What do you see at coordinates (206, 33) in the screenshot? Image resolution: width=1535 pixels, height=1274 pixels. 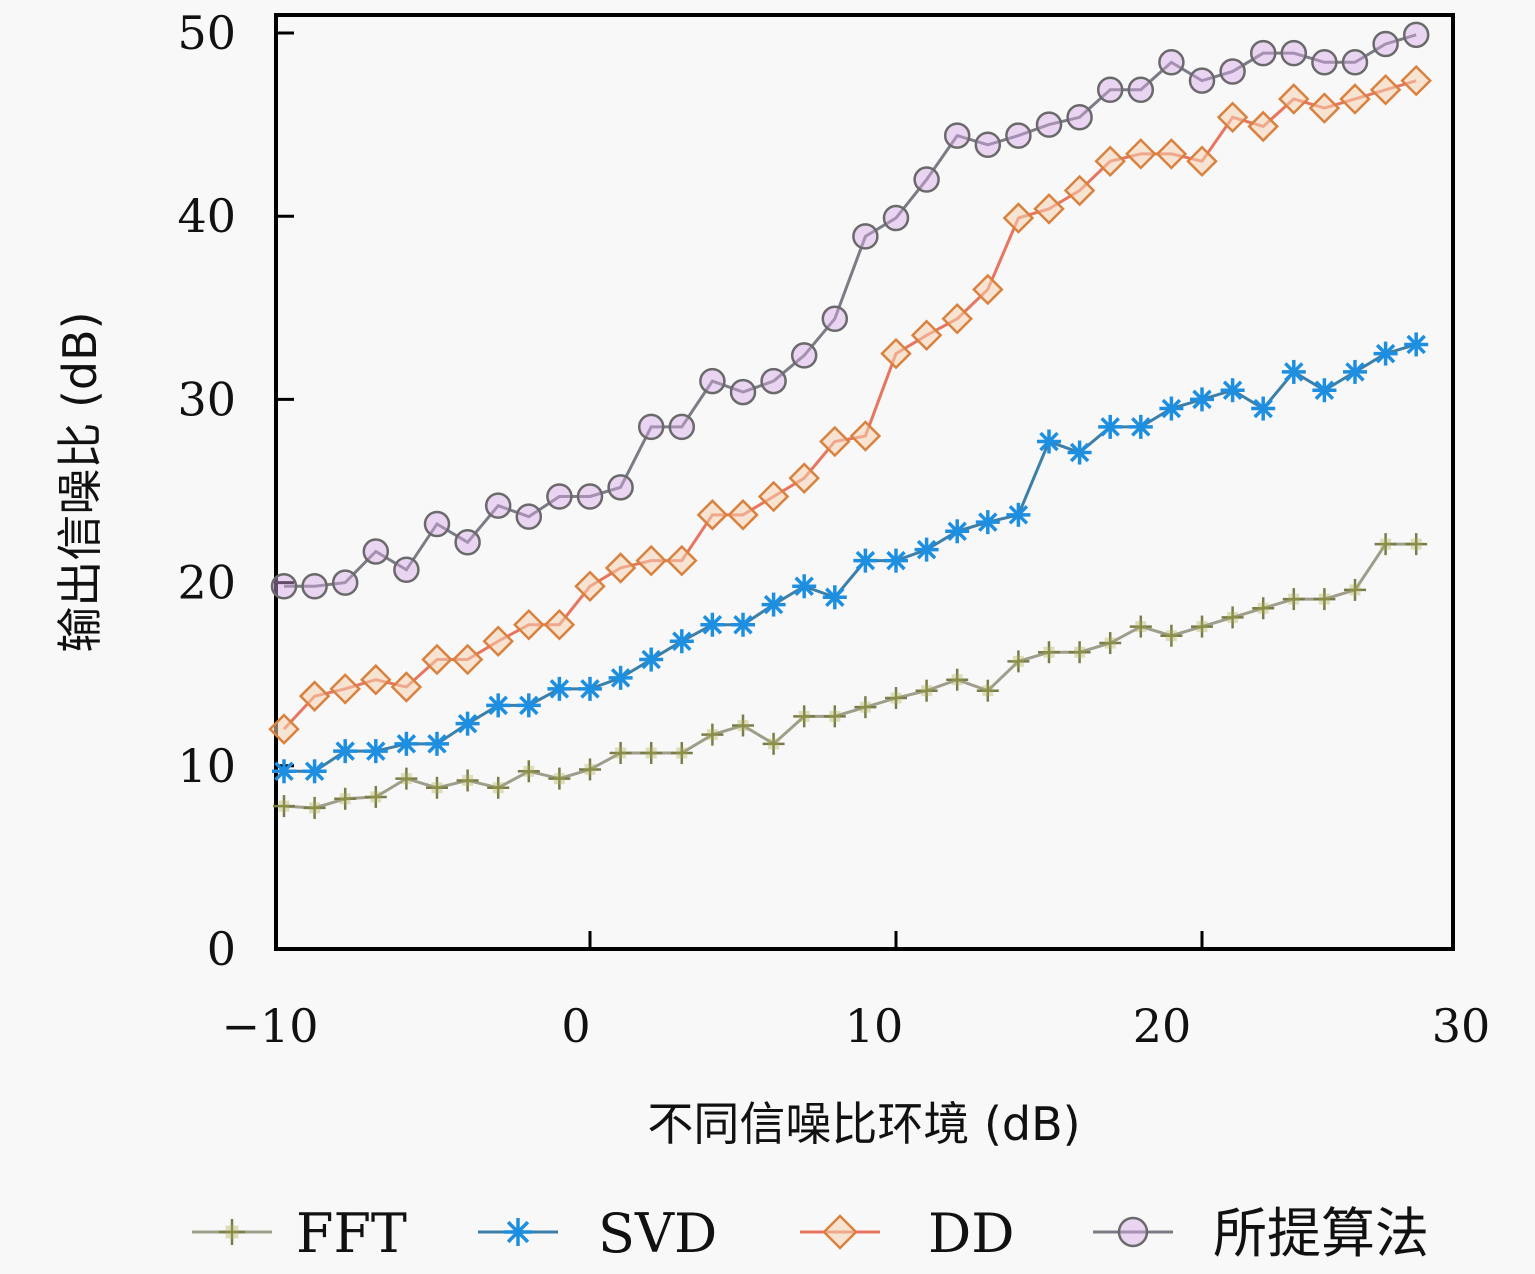 I see `y-tick-label: 50` at bounding box center [206, 33].